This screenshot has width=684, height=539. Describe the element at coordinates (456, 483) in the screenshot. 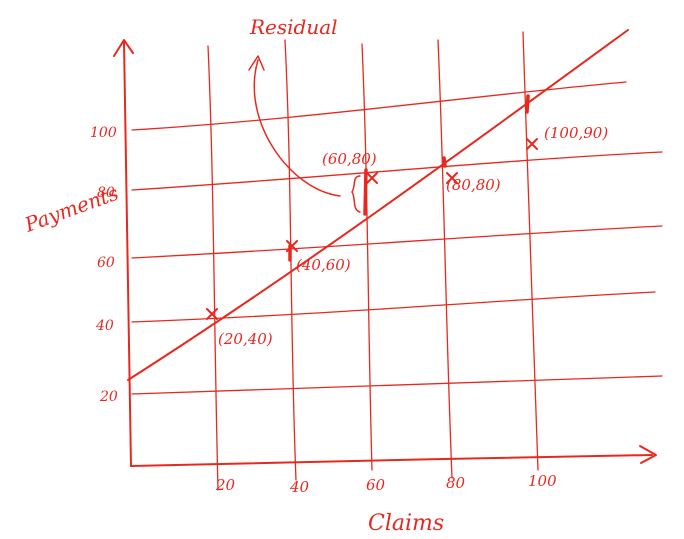

I see `x-tick-label: 80` at that location.